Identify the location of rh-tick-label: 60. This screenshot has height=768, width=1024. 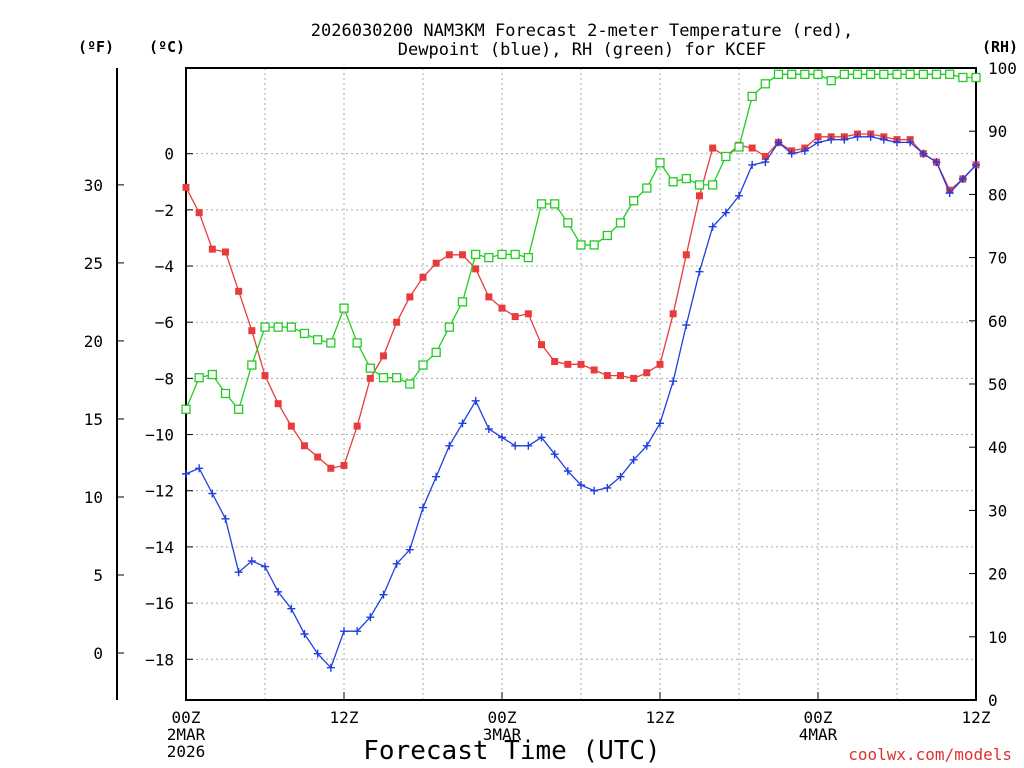
(997, 321).